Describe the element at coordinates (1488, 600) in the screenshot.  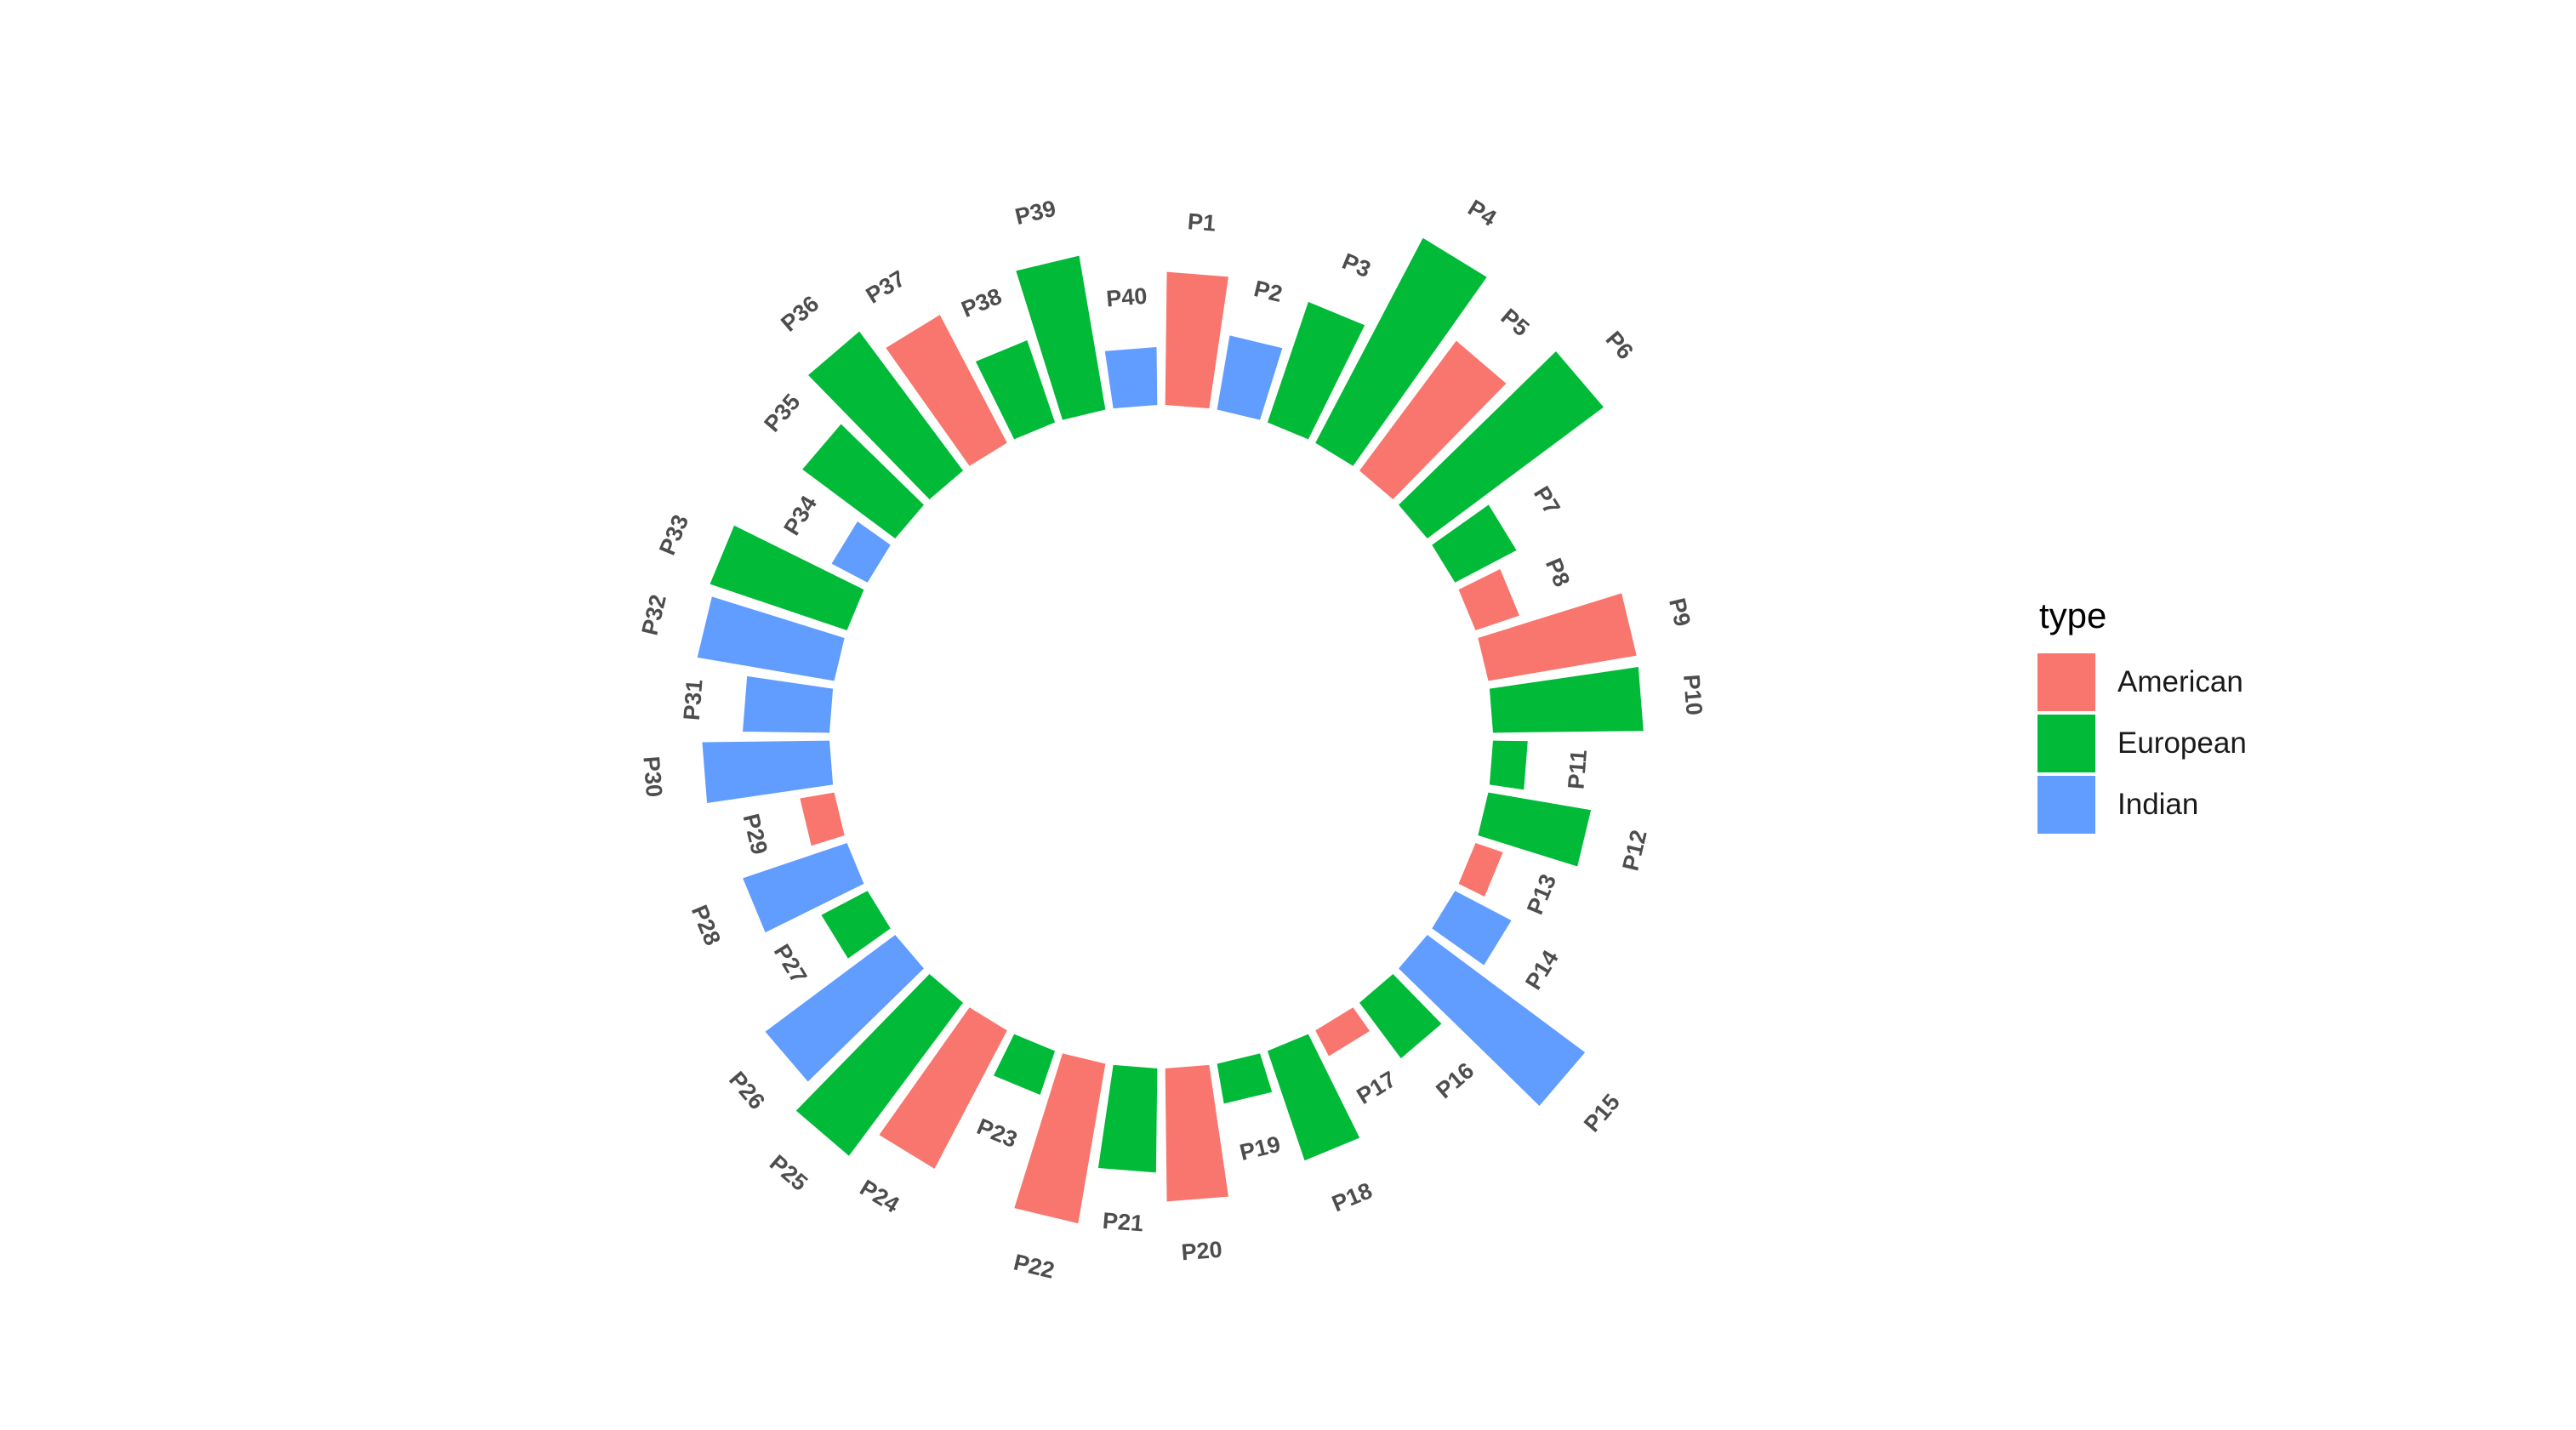
I see `bar-p8` at that location.